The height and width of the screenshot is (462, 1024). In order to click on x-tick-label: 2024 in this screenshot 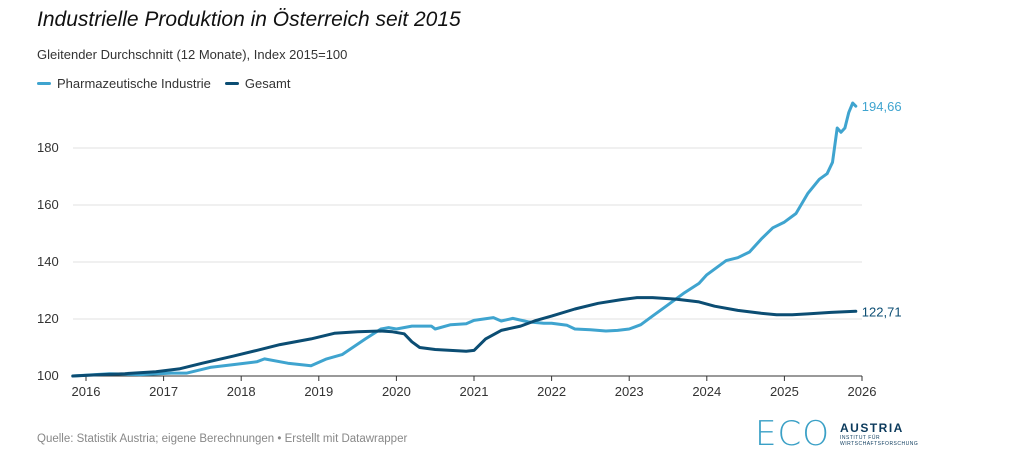, I will do `click(706, 391)`.